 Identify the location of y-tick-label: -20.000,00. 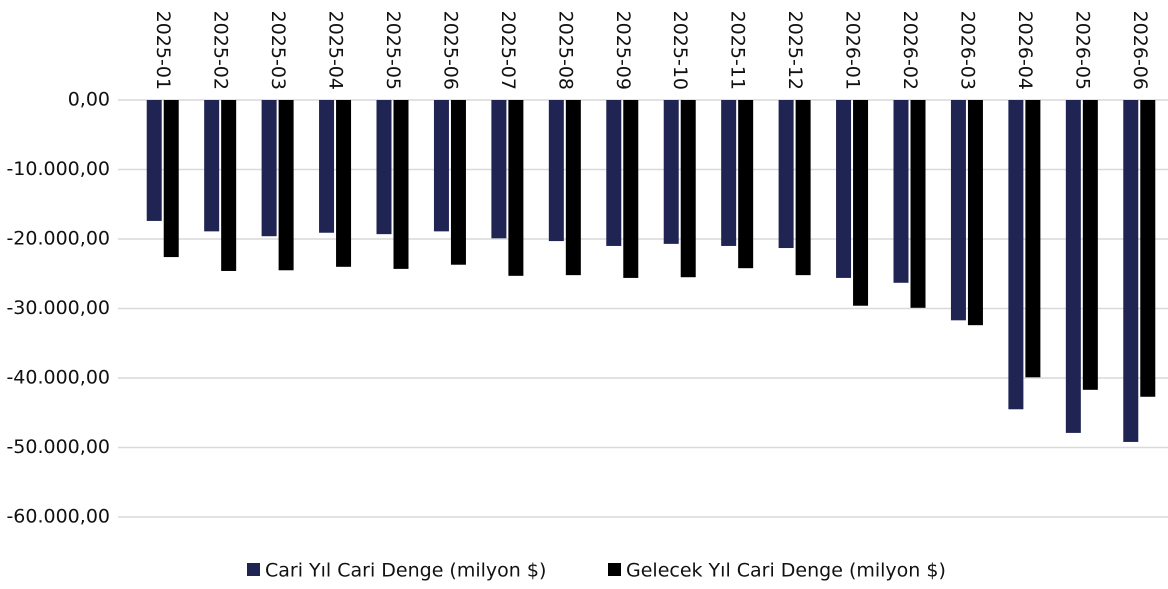
(58, 239).